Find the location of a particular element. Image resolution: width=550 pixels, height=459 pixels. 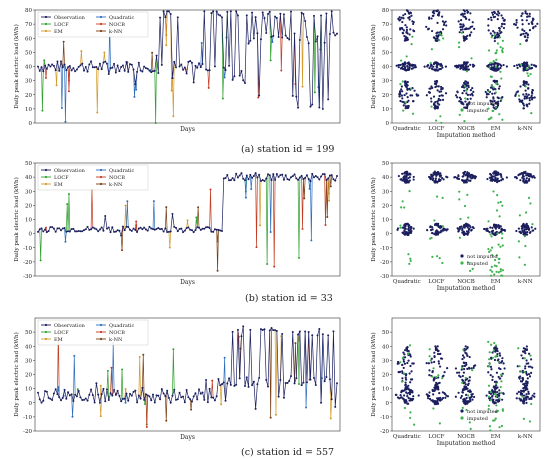

y-tick-label: -20 is located at coordinates (384, 263).